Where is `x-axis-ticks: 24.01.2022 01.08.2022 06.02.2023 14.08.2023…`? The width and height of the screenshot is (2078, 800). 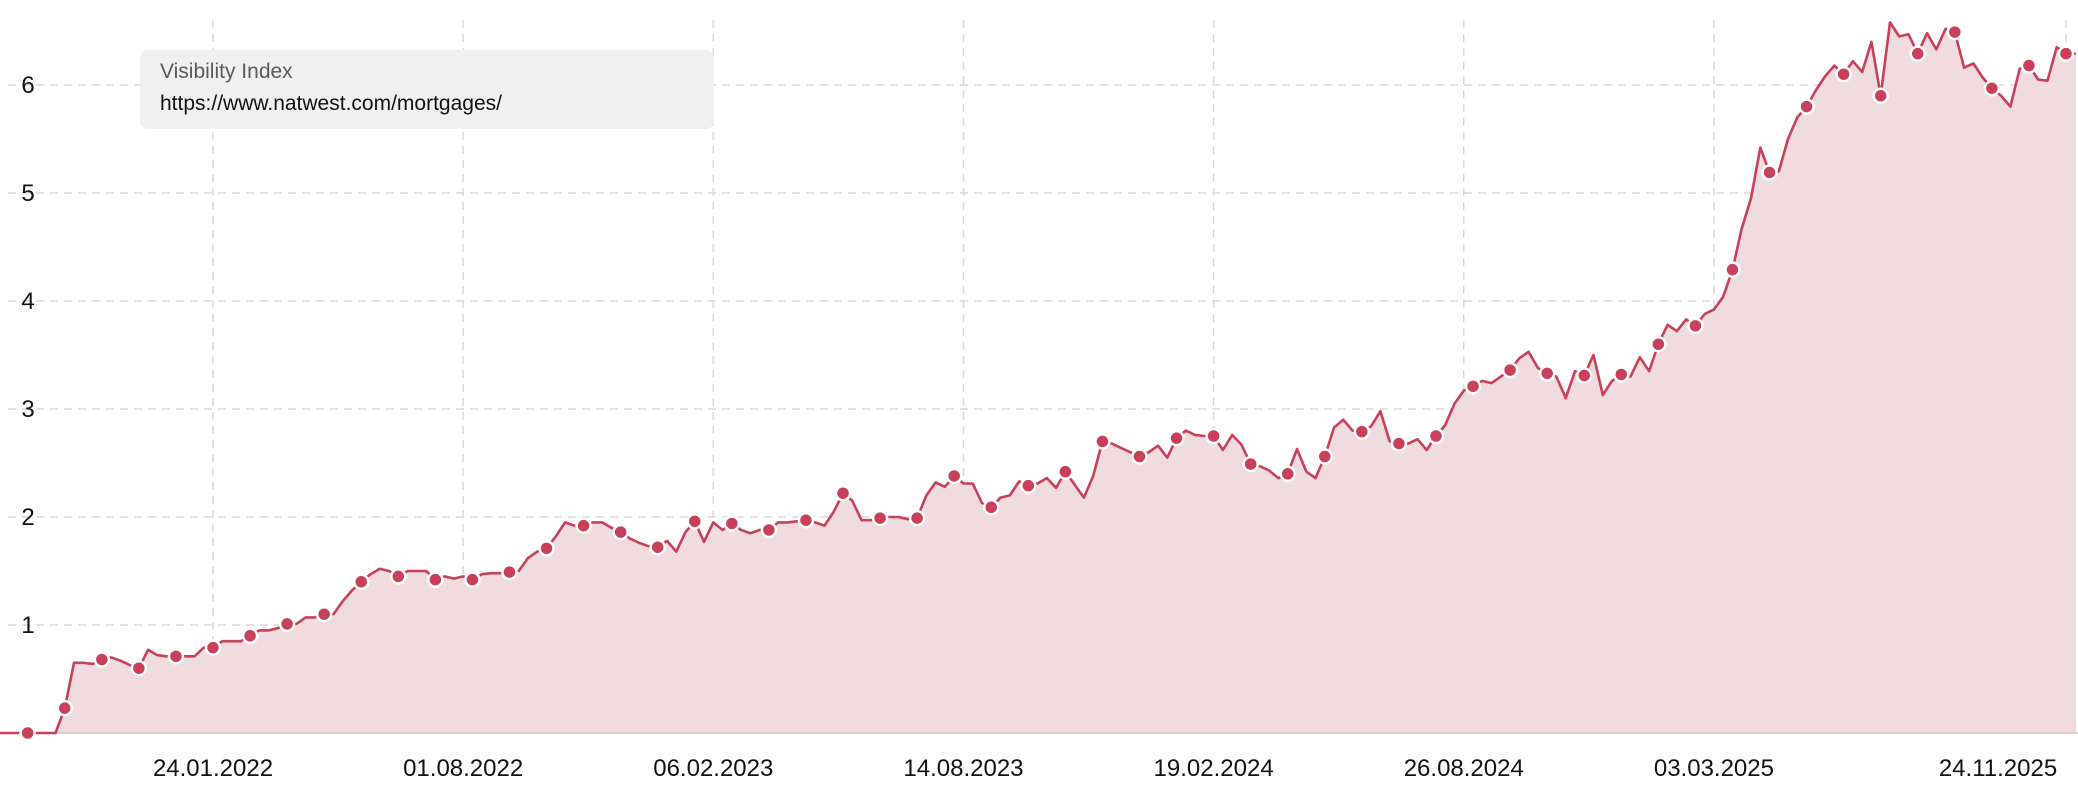 x-axis-ticks: 24.01.2022 01.08.2022 06.02.2023 14.08.2023… is located at coordinates (1105, 768).